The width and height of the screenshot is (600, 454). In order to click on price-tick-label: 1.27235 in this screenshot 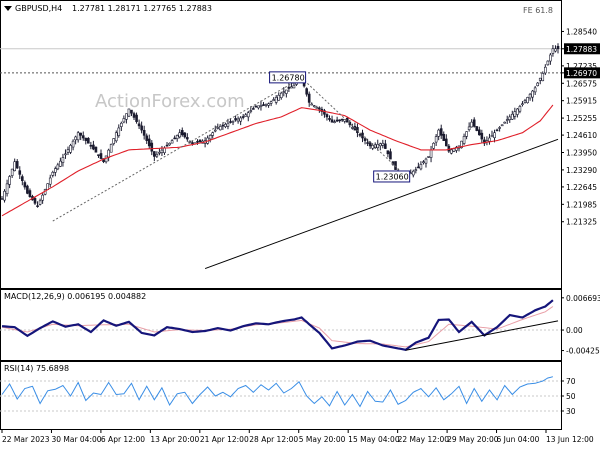, I will do `click(581, 66)`.